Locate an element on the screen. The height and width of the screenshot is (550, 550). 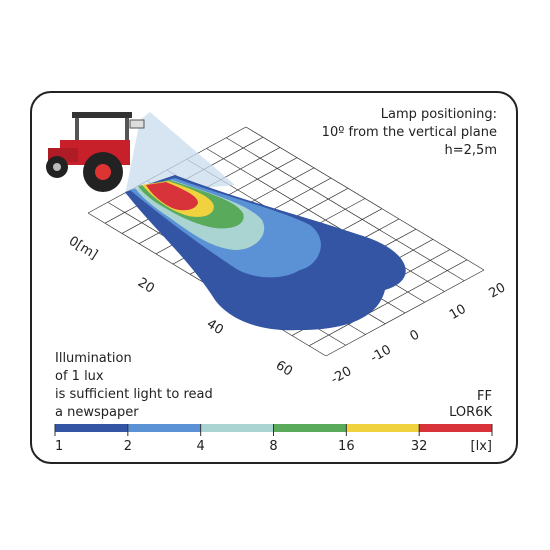
light-cone is located at coordinates (180, 153).